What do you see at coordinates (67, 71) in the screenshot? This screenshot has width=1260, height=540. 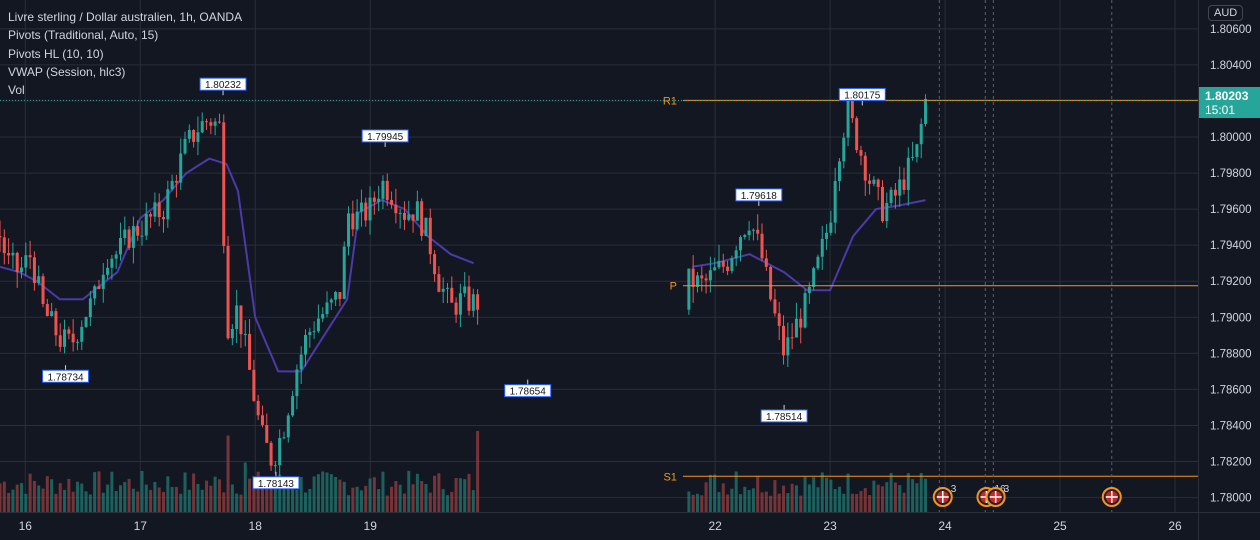 I see `legend-vwap: VWAP (Session, hlc3)` at bounding box center [67, 71].